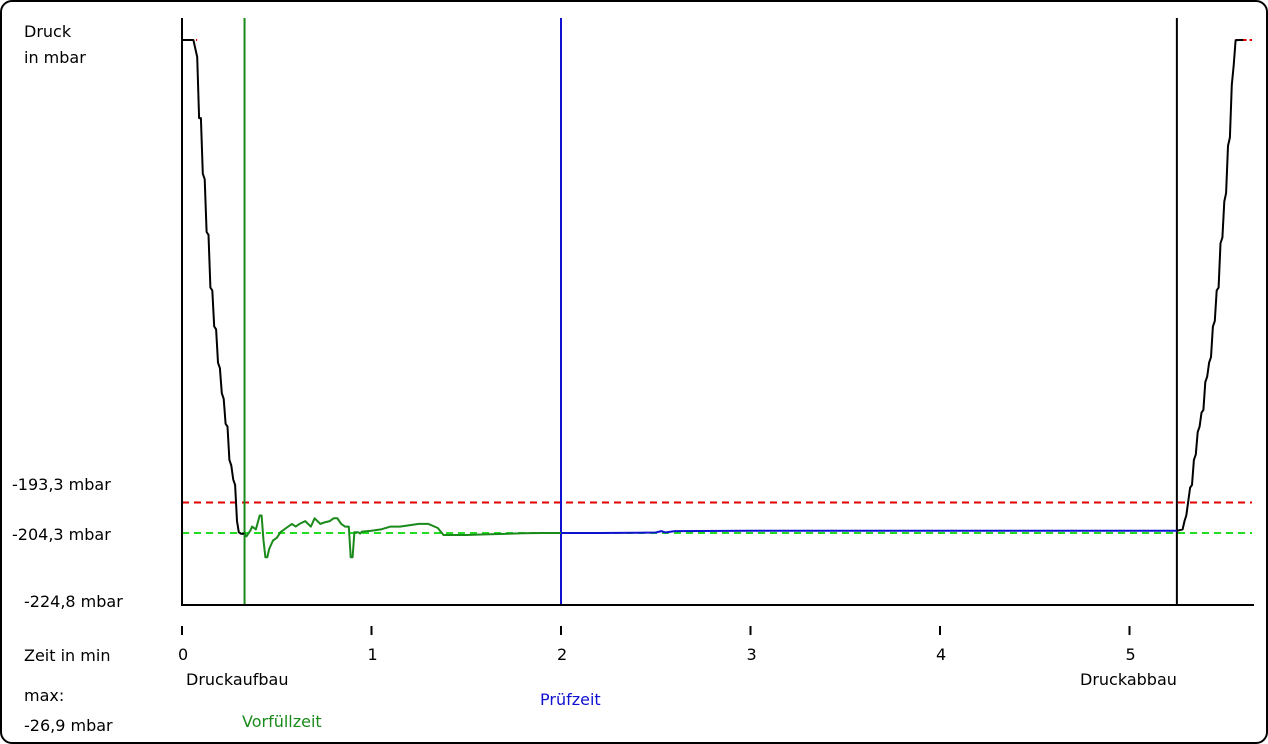 This screenshot has height=744, width=1268. I want to click on y-tick-label-lower: -204,3 mbar, so click(61, 534).